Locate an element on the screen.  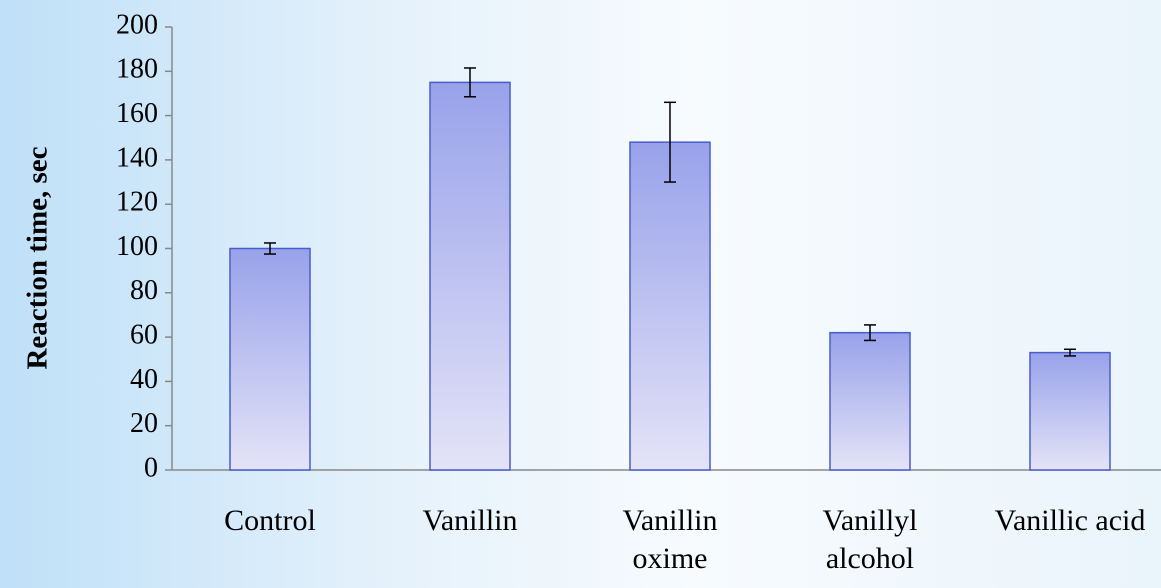
y-tick-label: 0 is located at coordinates (151, 467).